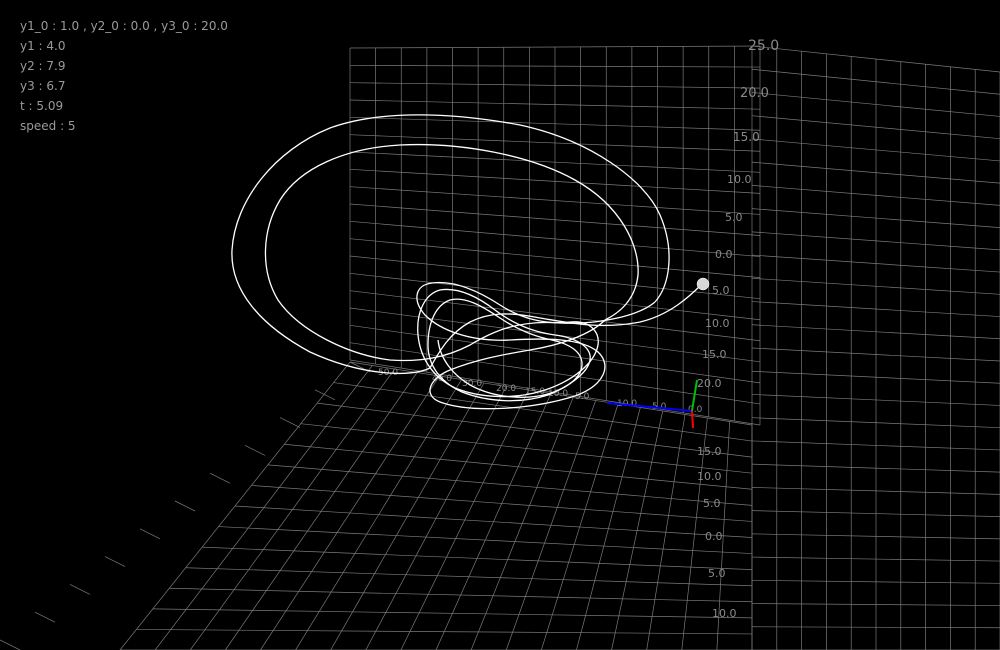  Describe the element at coordinates (43, 86) in the screenshot. I see `y3-readout: y3 : 6.7` at that location.